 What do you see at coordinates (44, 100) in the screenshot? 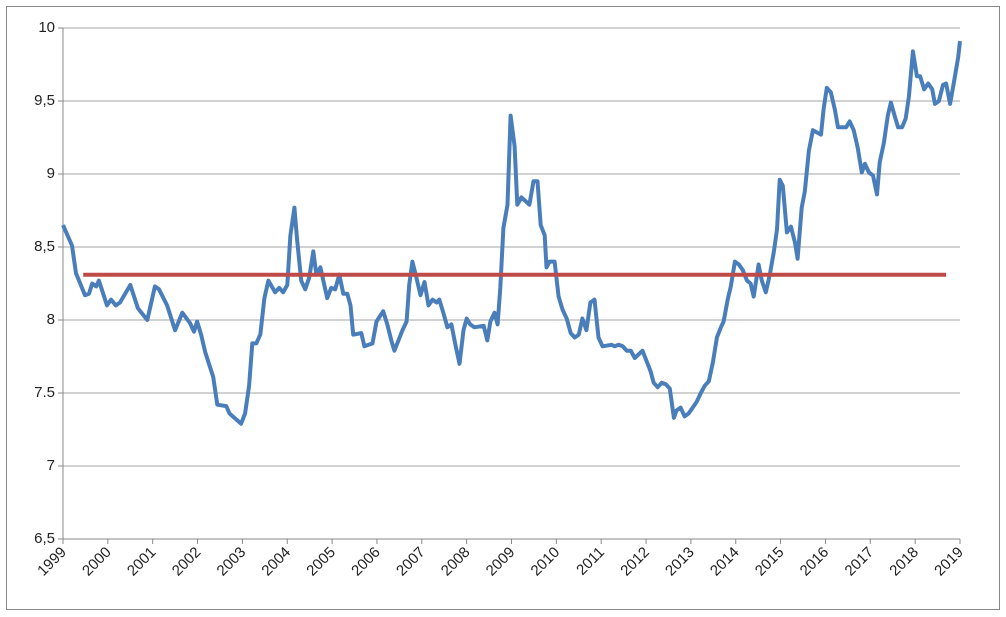
I see `y-tick-label: 9,5` at bounding box center [44, 100].